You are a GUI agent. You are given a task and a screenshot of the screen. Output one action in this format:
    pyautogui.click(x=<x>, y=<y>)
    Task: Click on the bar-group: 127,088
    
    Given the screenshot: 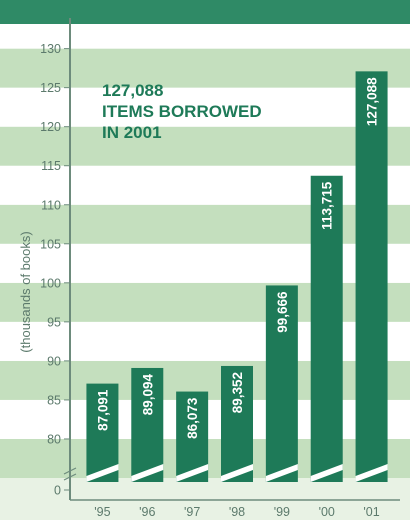 What is the action you would take?
    pyautogui.click(x=371, y=276)
    